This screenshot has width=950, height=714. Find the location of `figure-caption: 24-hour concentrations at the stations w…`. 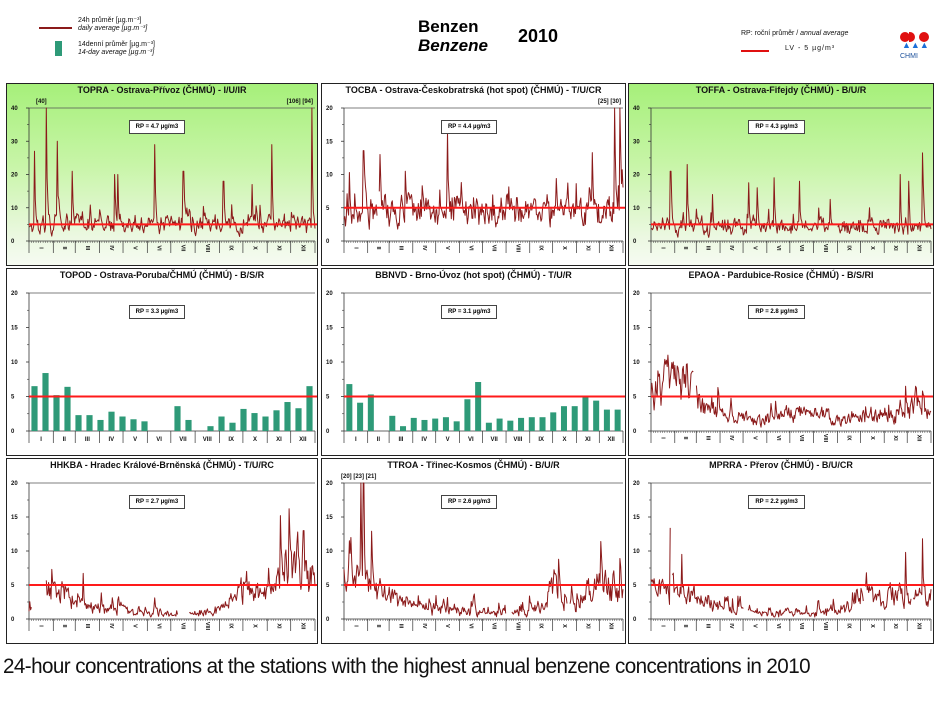

figure-caption: 24-hour concentrations at the stations w… is located at coordinates (407, 666).